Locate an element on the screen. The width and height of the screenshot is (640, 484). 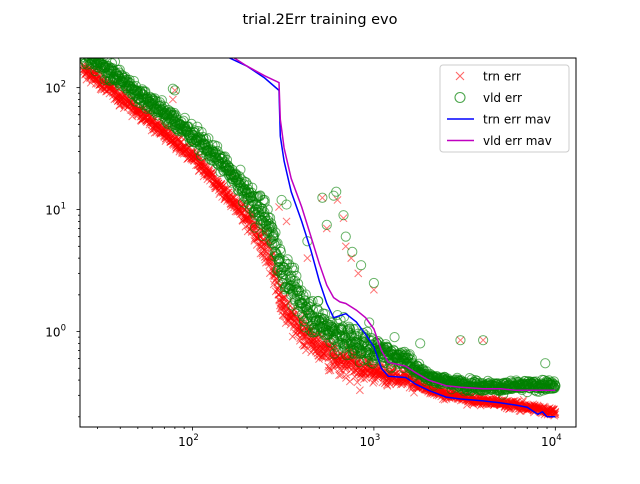
chart-title: trial.2Err training evo is located at coordinates (319, 20).